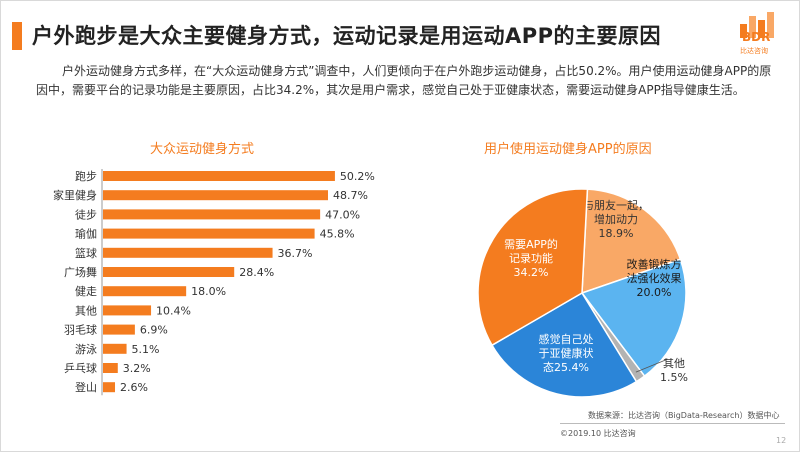 The width and height of the screenshot is (800, 452). What do you see at coordinates (295, 253) in the screenshot?
I see `bar-value-label: 36.7%` at bounding box center [295, 253].